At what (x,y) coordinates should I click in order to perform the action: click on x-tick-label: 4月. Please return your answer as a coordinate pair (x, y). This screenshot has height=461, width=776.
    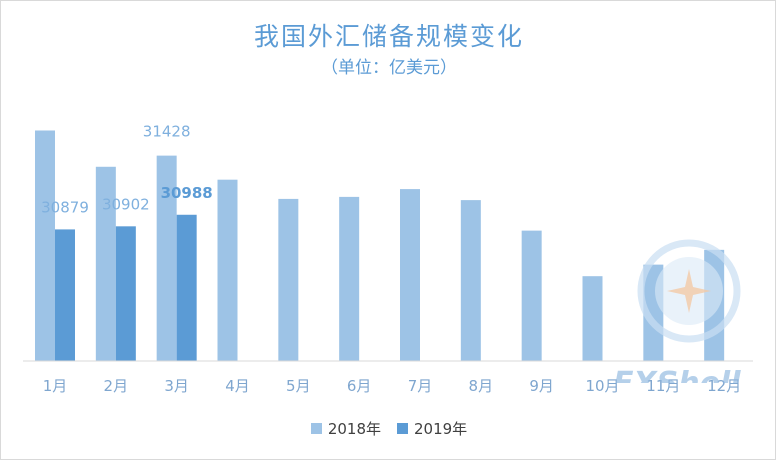
    Looking at the image, I should click on (237, 386).